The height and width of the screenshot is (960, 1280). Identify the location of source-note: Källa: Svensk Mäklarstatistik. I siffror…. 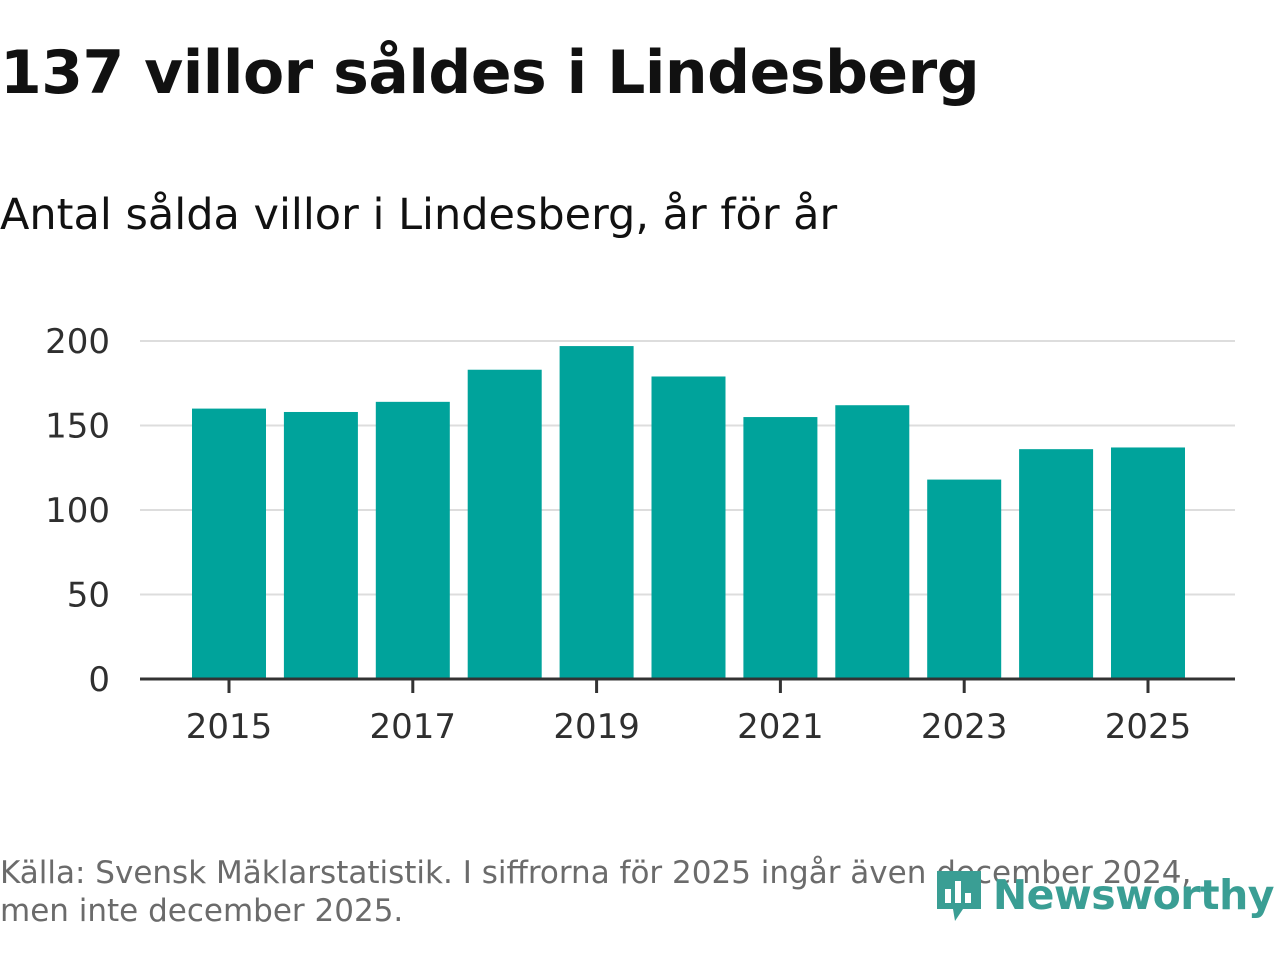
(596, 892).